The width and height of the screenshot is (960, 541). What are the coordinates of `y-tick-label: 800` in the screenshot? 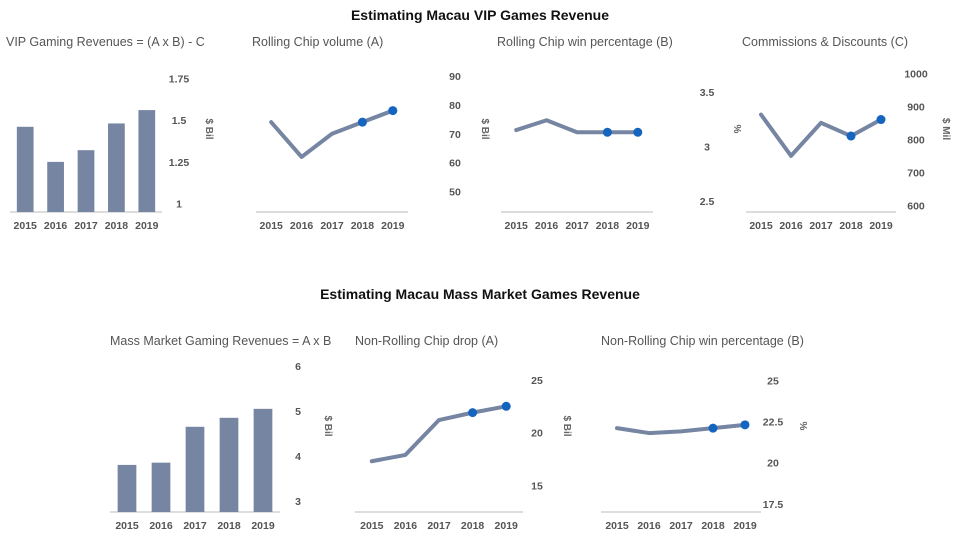 It's located at (916, 140).